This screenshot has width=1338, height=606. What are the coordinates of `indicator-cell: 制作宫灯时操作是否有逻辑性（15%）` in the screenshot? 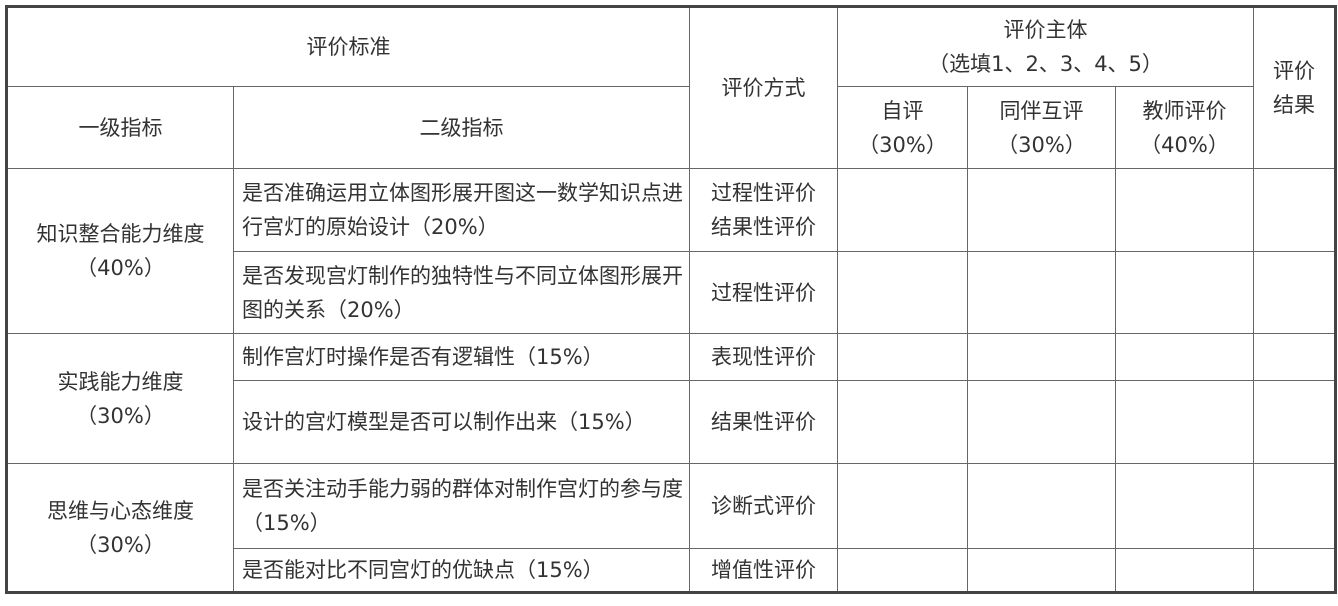 It's located at (461, 357).